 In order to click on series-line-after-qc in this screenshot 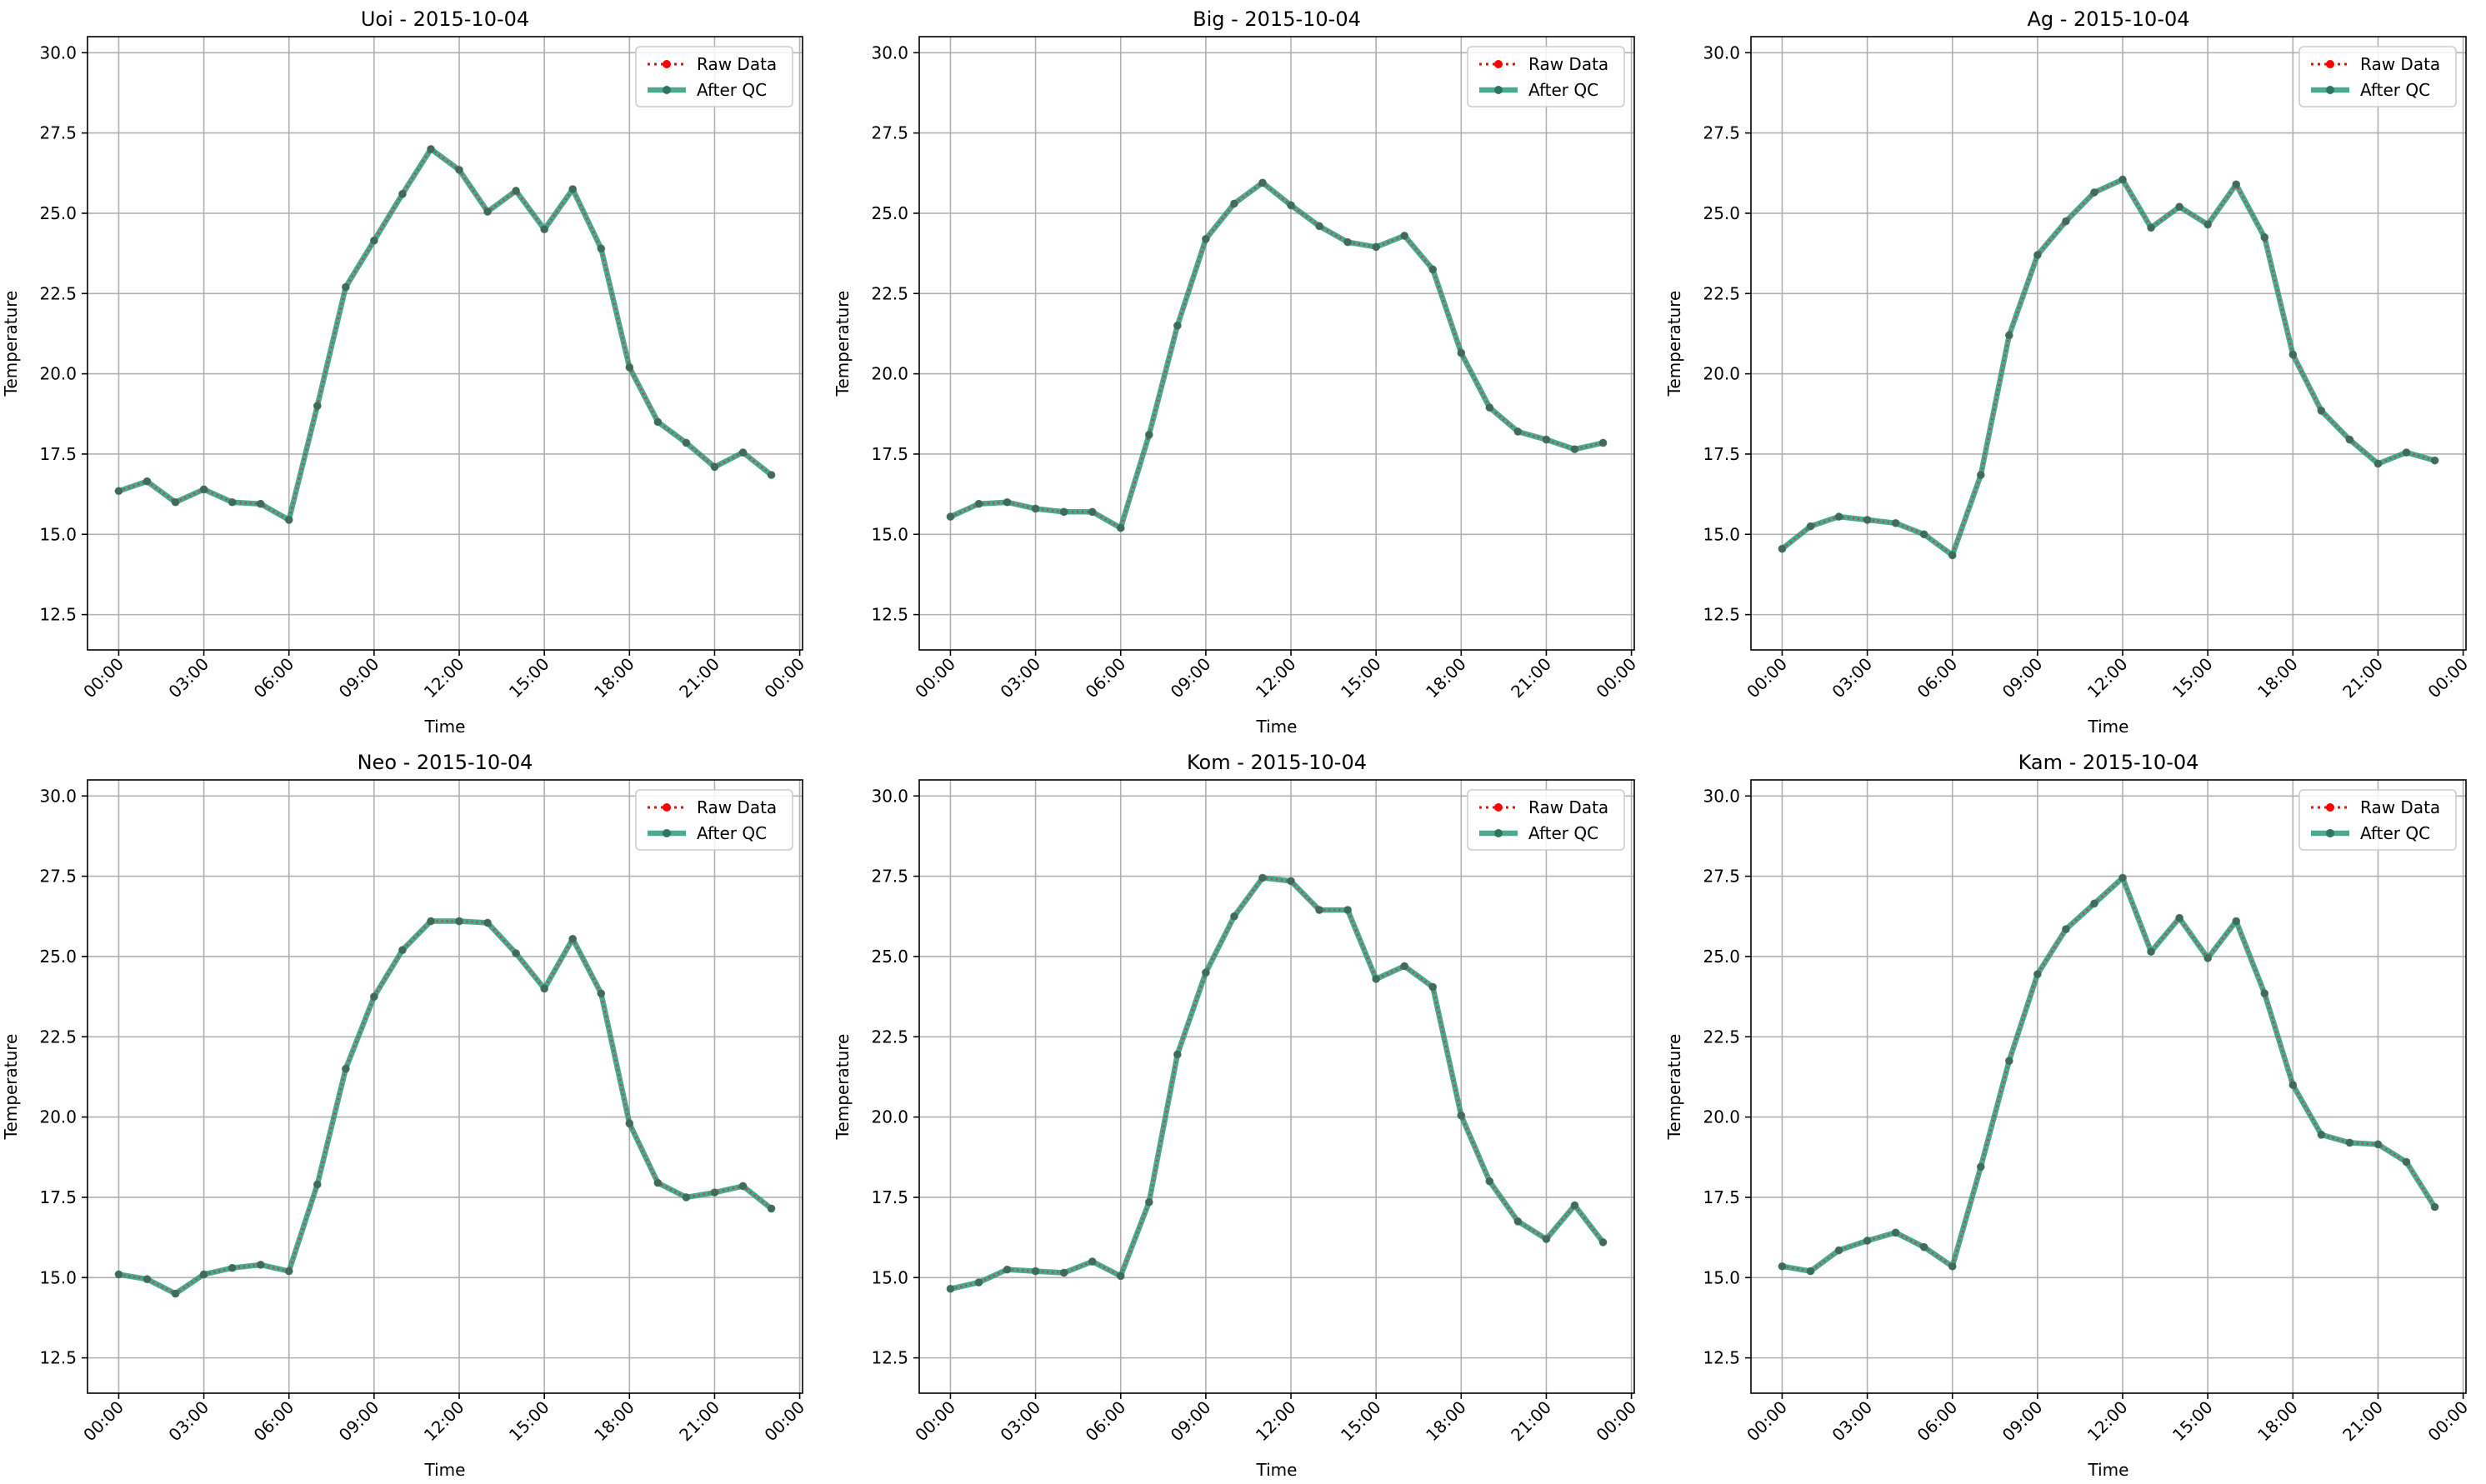, I will do `click(2108, 1074)`.